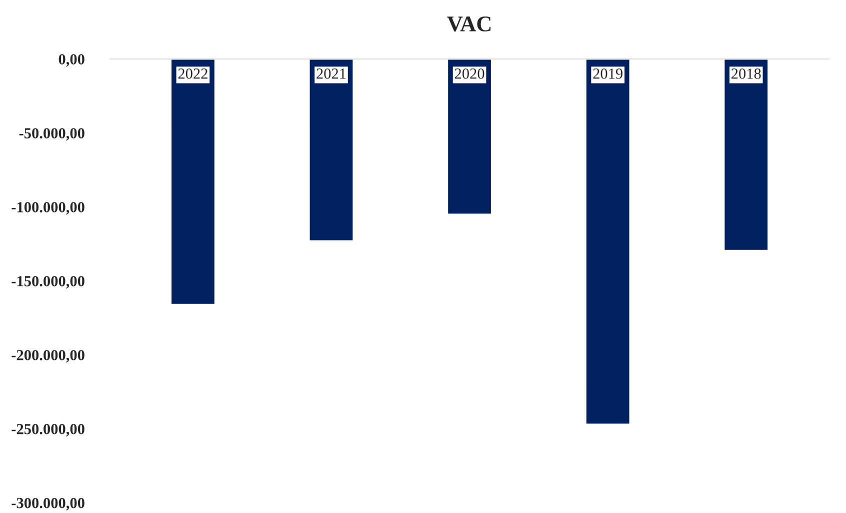  I want to click on y-tick-label: -250.000,00, so click(48, 430).